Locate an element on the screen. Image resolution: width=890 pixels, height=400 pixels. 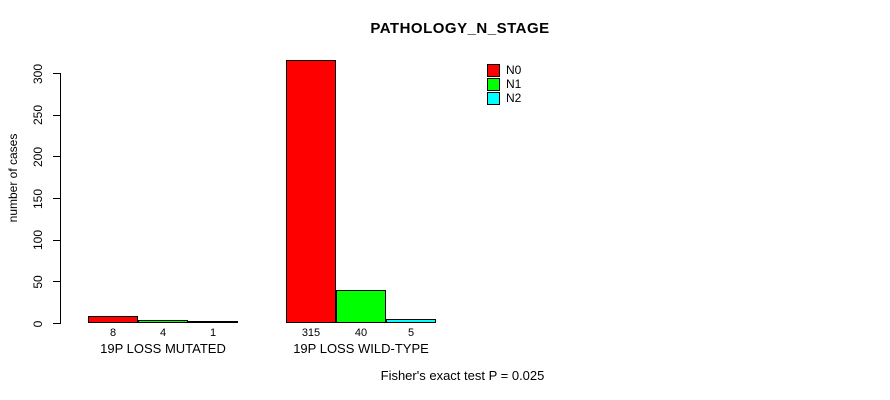
bar-n1-group2 is located at coordinates (361, 306).